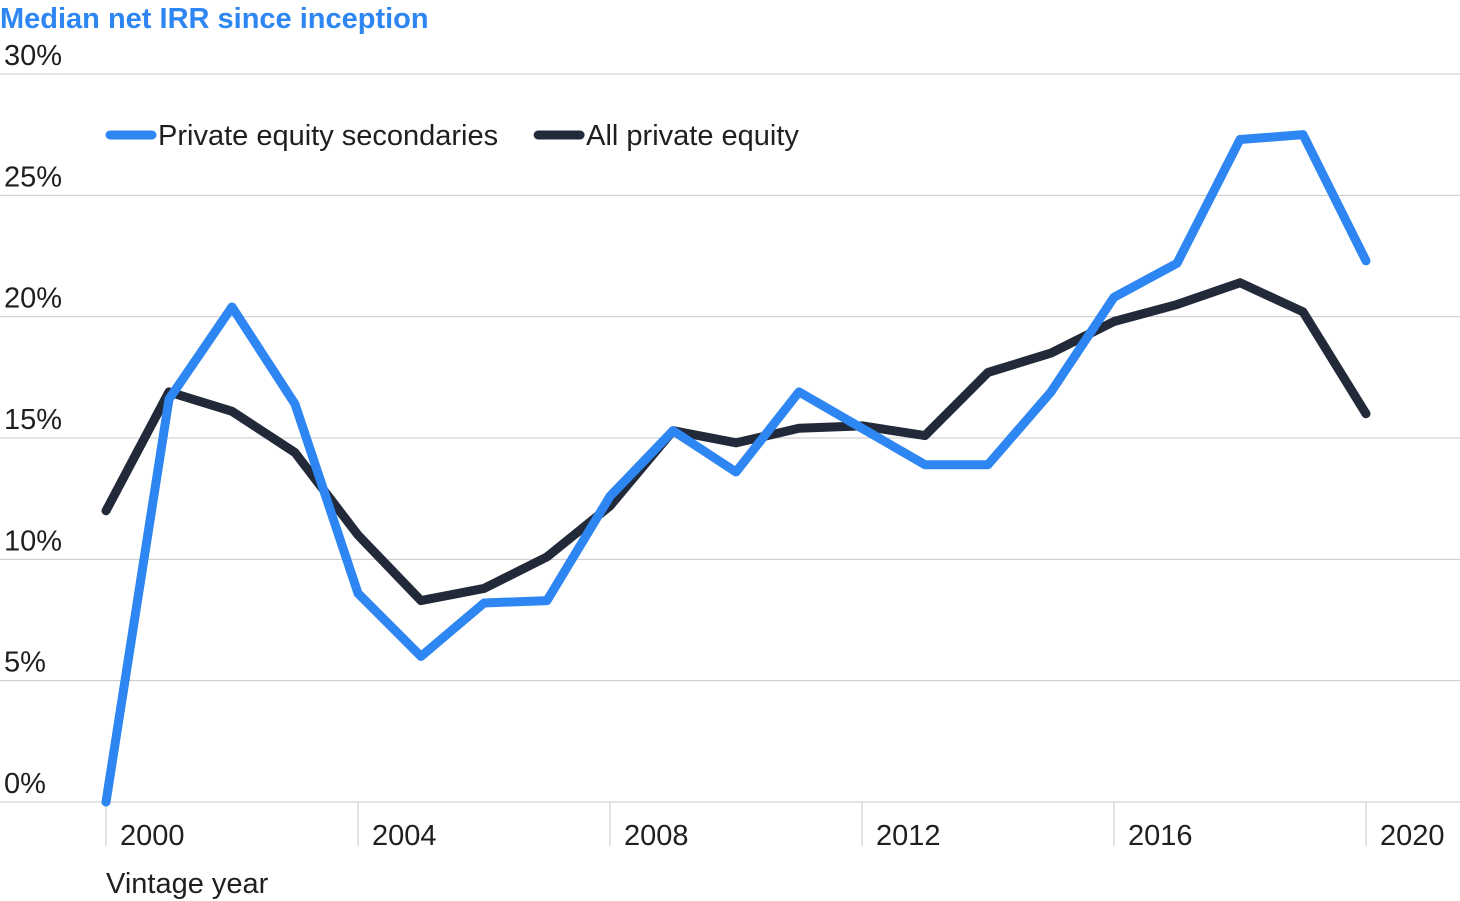  What do you see at coordinates (908, 836) in the screenshot?
I see `x-tick-label: 2012` at bounding box center [908, 836].